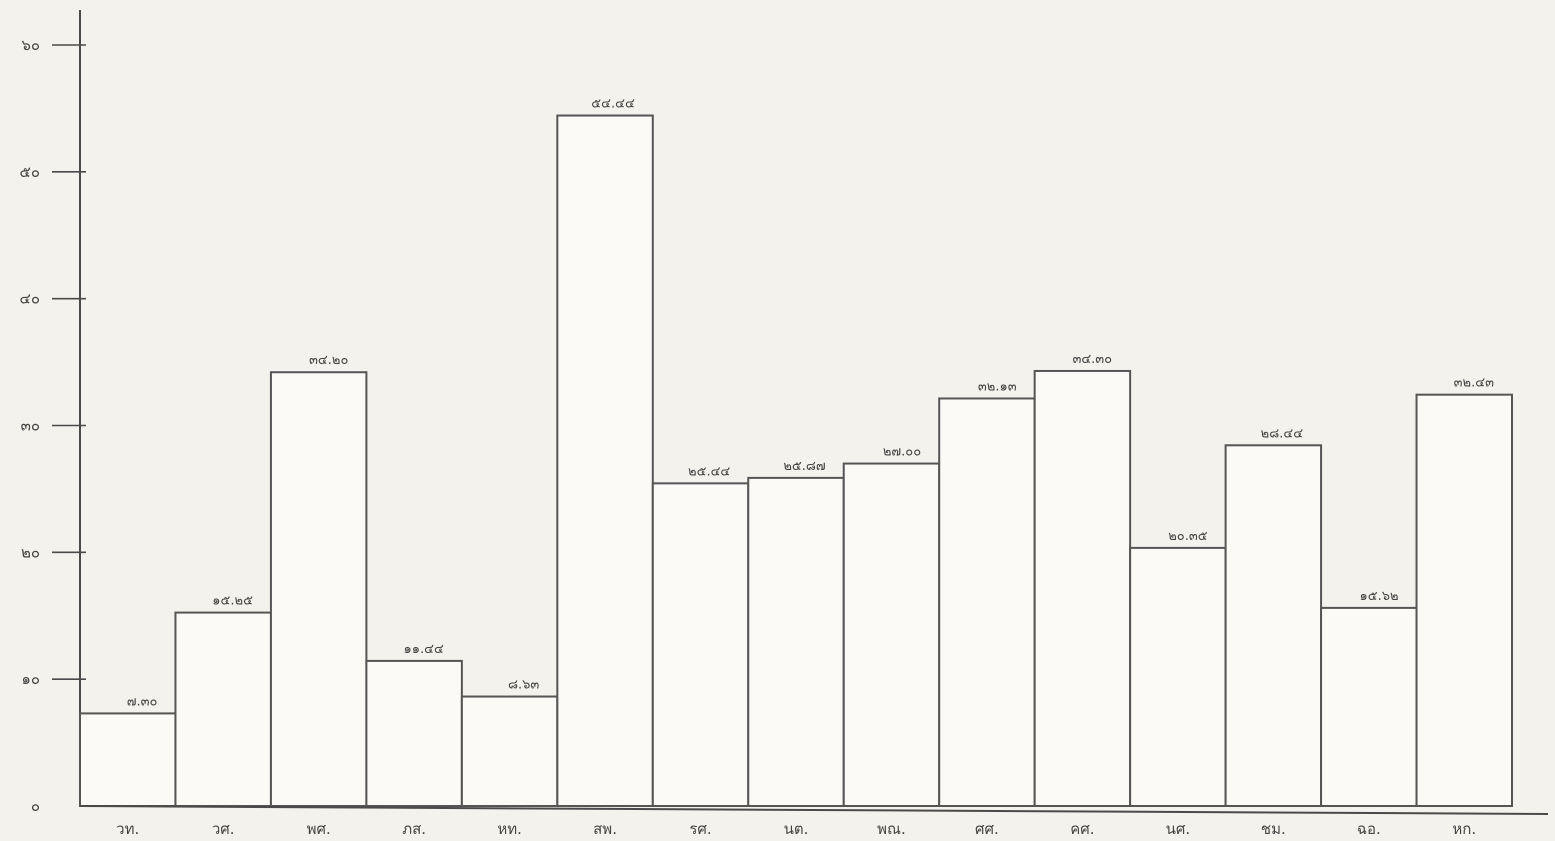  What do you see at coordinates (997, 386) in the screenshot?
I see `data-label: ๓๒.๑๓` at bounding box center [997, 386].